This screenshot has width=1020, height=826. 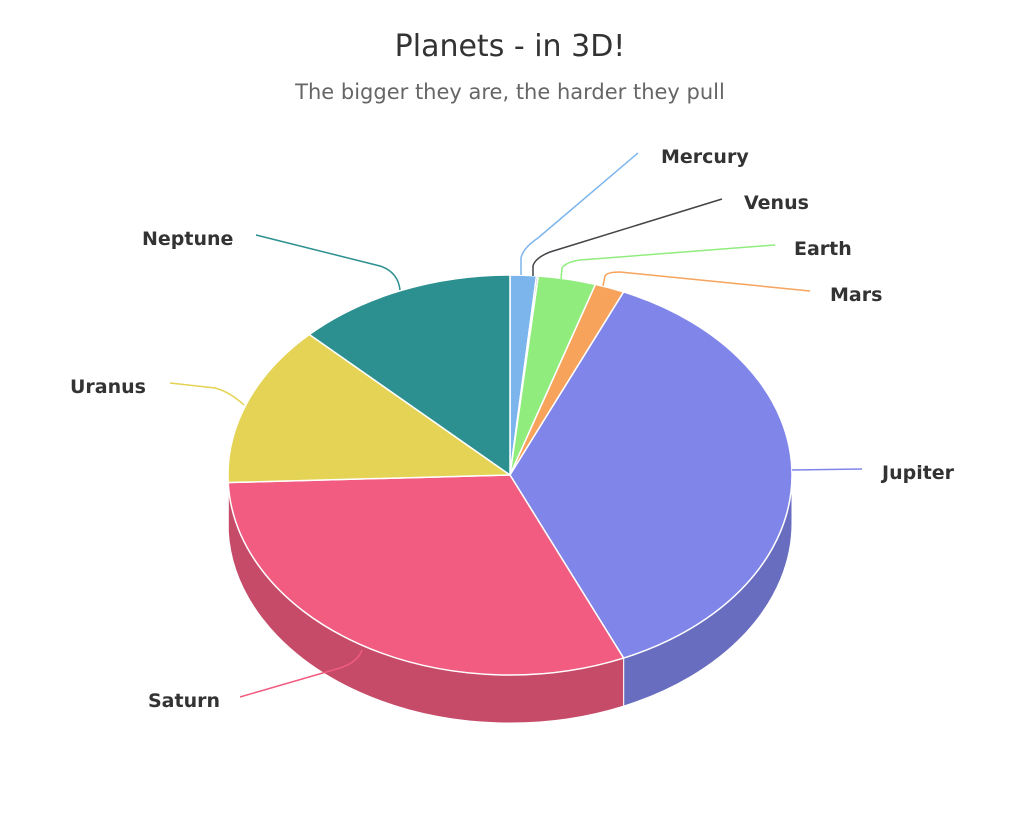 What do you see at coordinates (776, 203) in the screenshot?
I see `data-label-venus: Venus` at bounding box center [776, 203].